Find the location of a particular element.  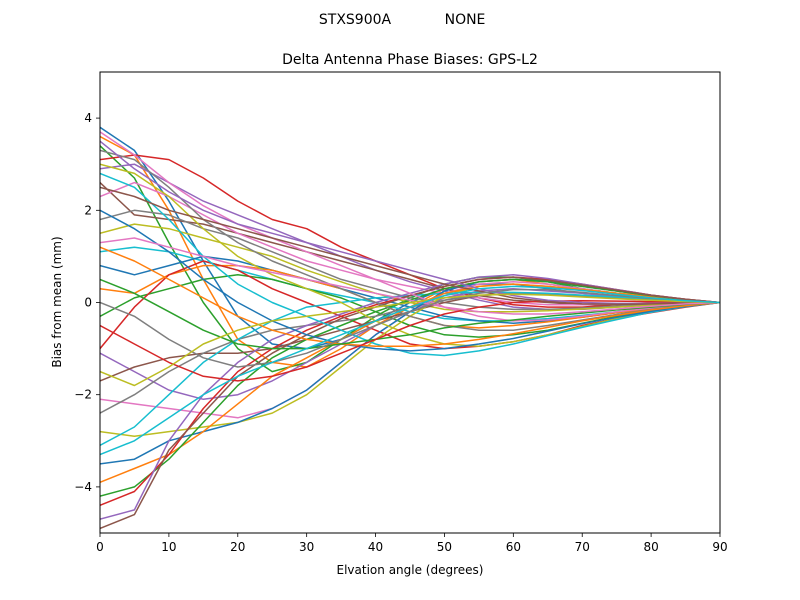

y-tick-label: 0 is located at coordinates (88, 303).